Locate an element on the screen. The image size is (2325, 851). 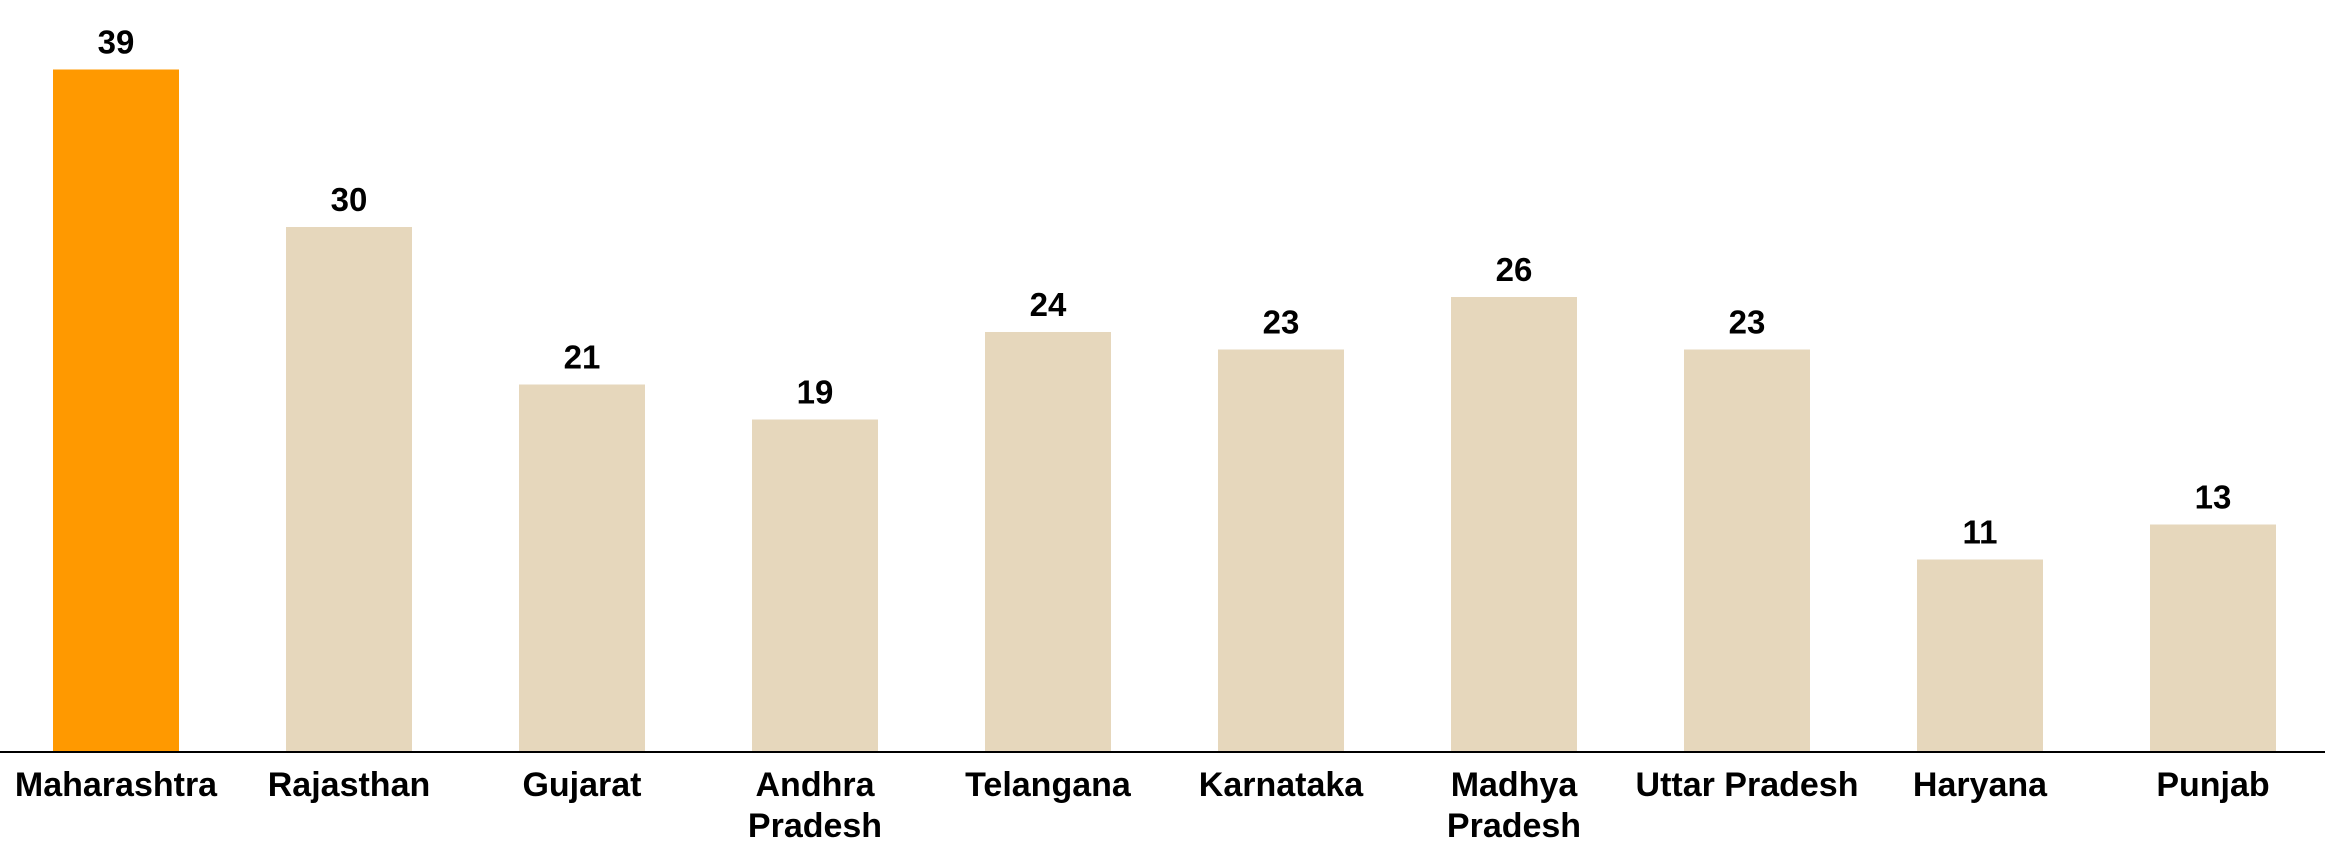
value-label: 13 is located at coordinates (2213, 497).